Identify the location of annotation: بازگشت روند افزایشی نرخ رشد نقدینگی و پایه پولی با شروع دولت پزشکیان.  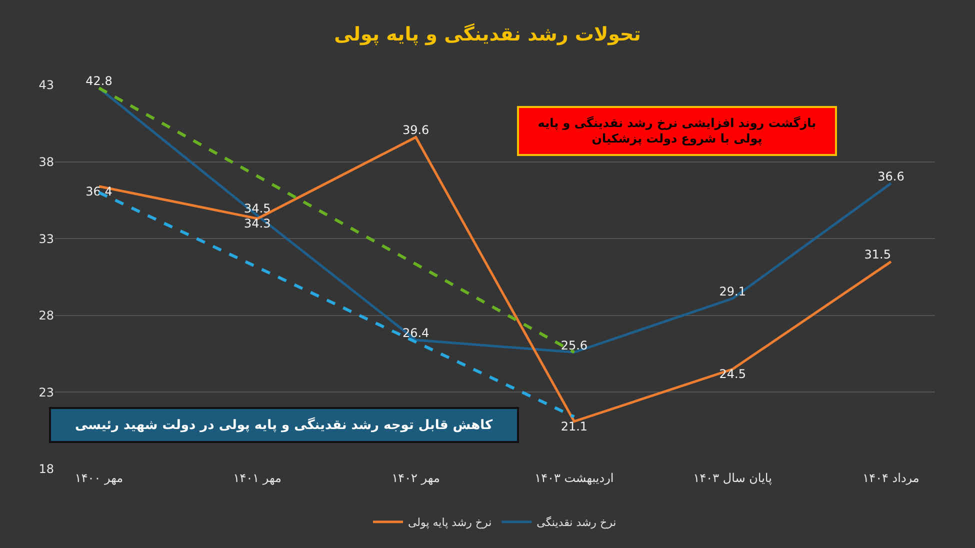
(677, 131).